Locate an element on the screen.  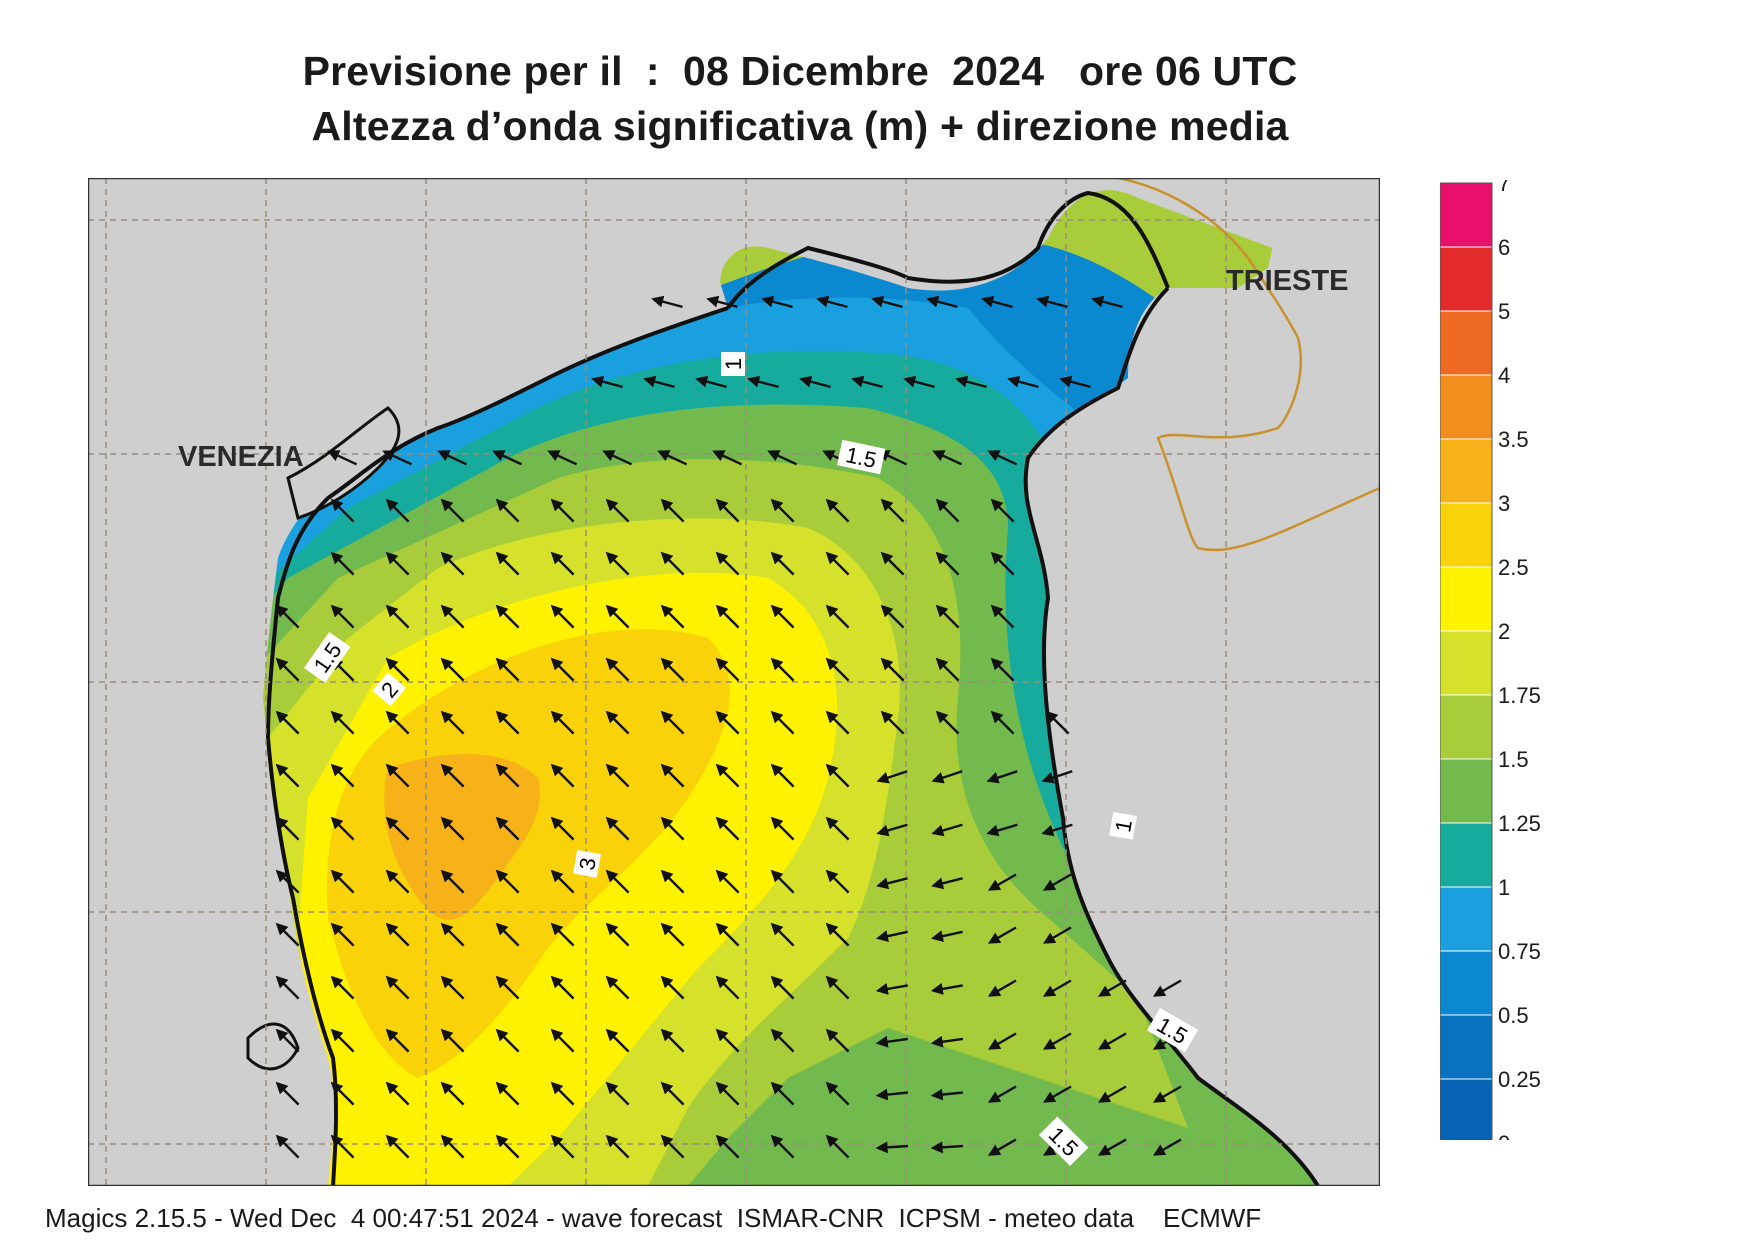
border-line is located at coordinates (1248, 365).